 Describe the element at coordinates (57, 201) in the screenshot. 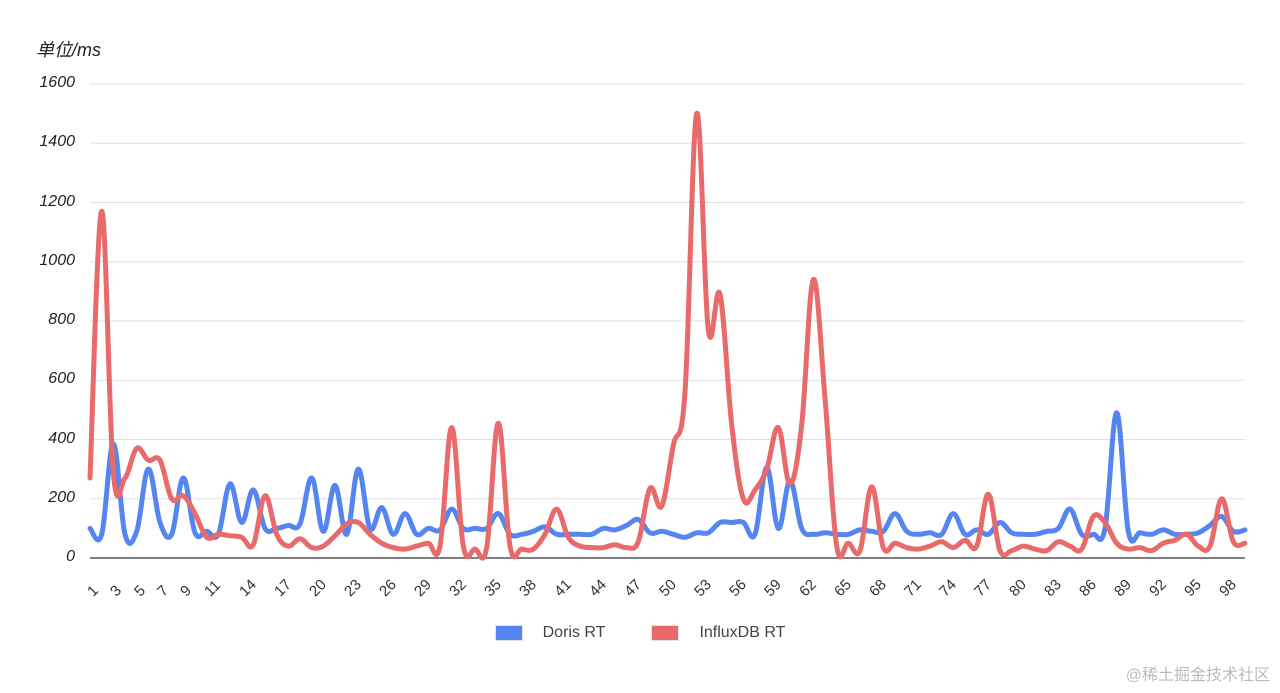

I see `y-tick-label: 1200` at that location.